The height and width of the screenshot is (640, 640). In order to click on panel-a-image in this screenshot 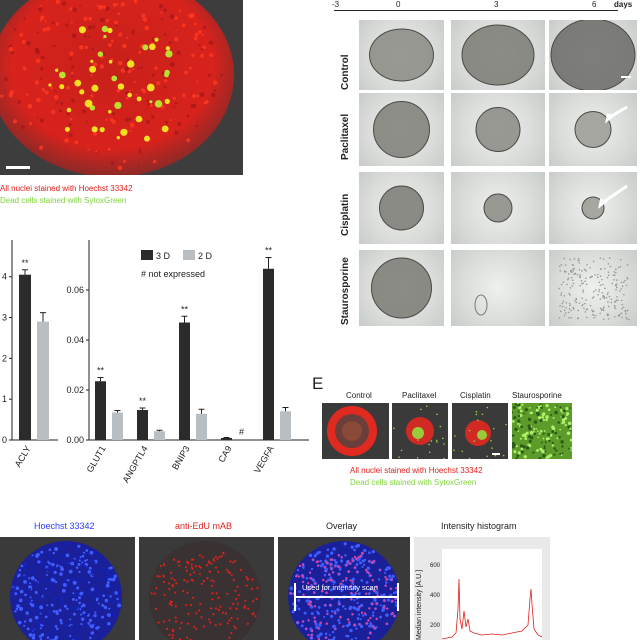, I will do `click(121, 87)`.